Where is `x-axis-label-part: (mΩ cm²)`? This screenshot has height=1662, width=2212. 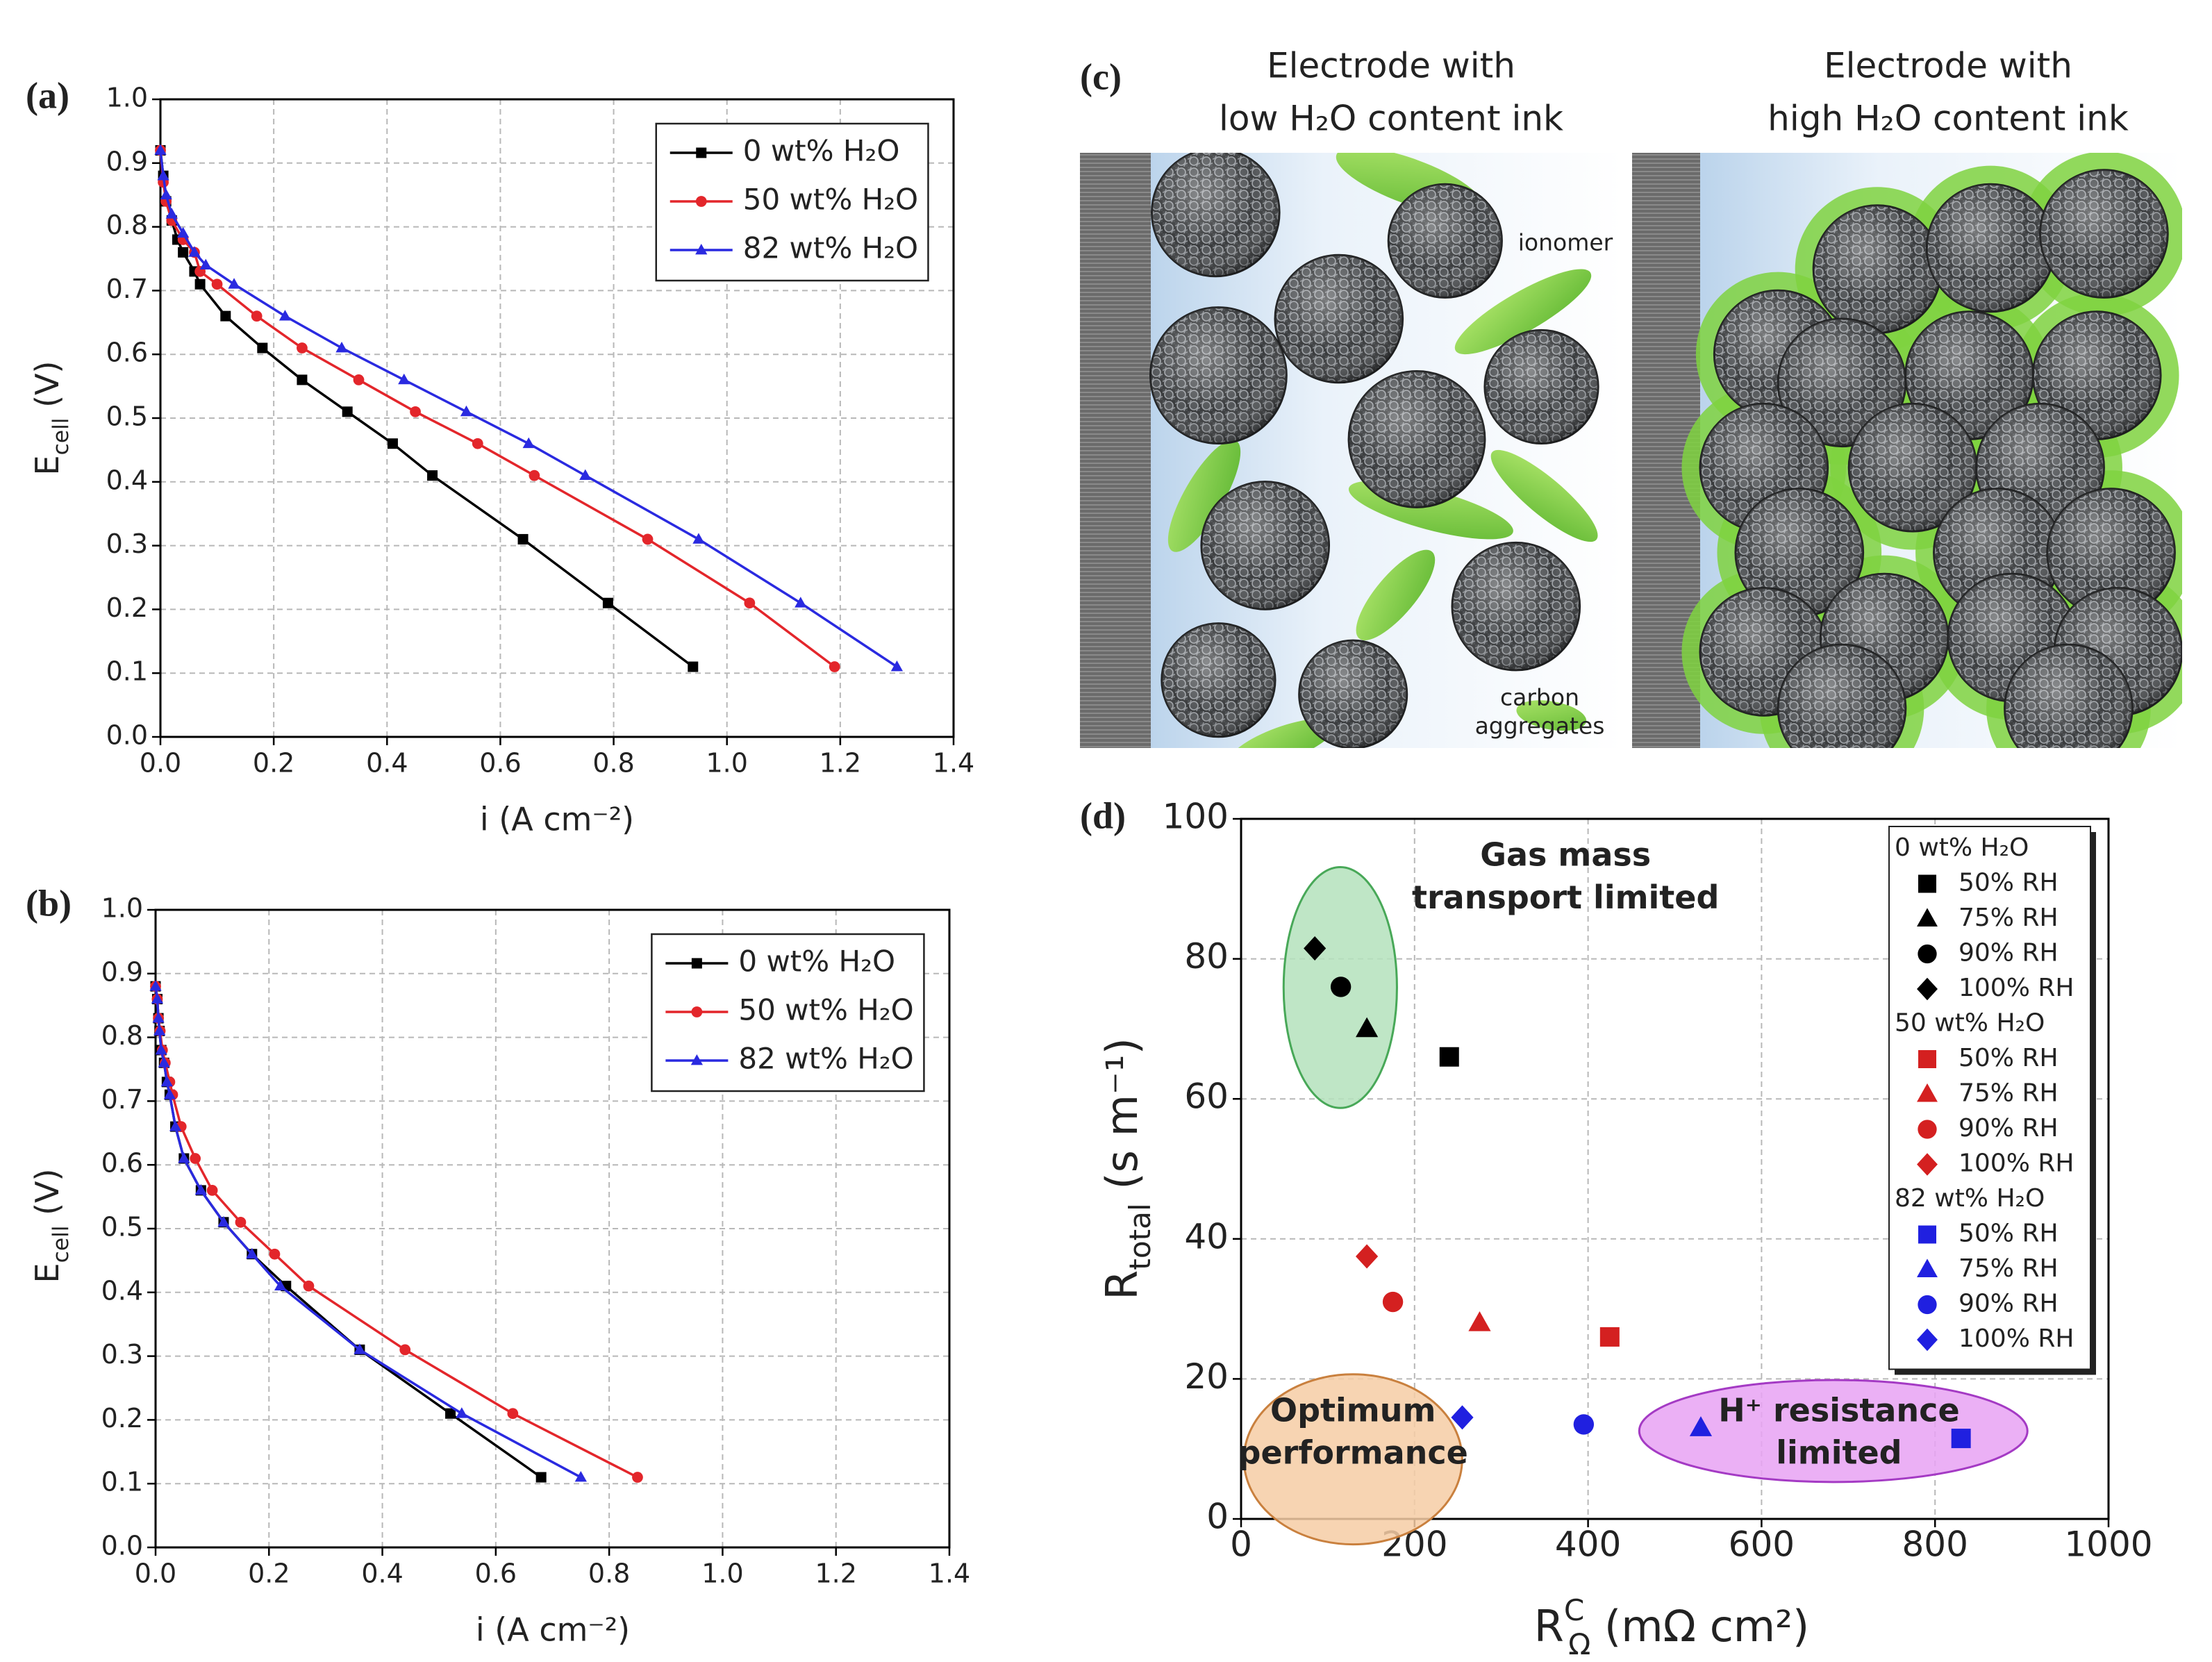 x-axis-label-part: (mΩ cm²) is located at coordinates (1699, 1627).